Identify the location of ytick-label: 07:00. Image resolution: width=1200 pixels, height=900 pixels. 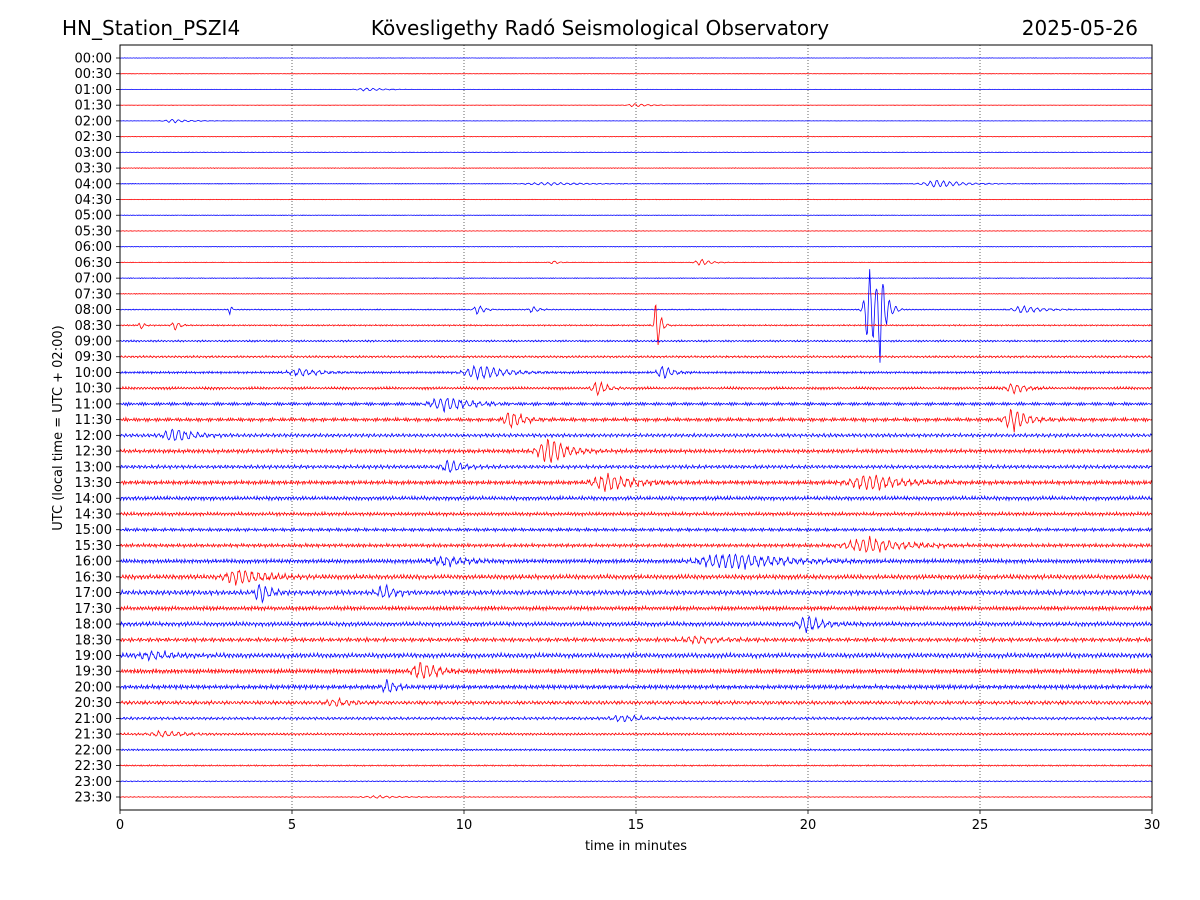
(93, 279).